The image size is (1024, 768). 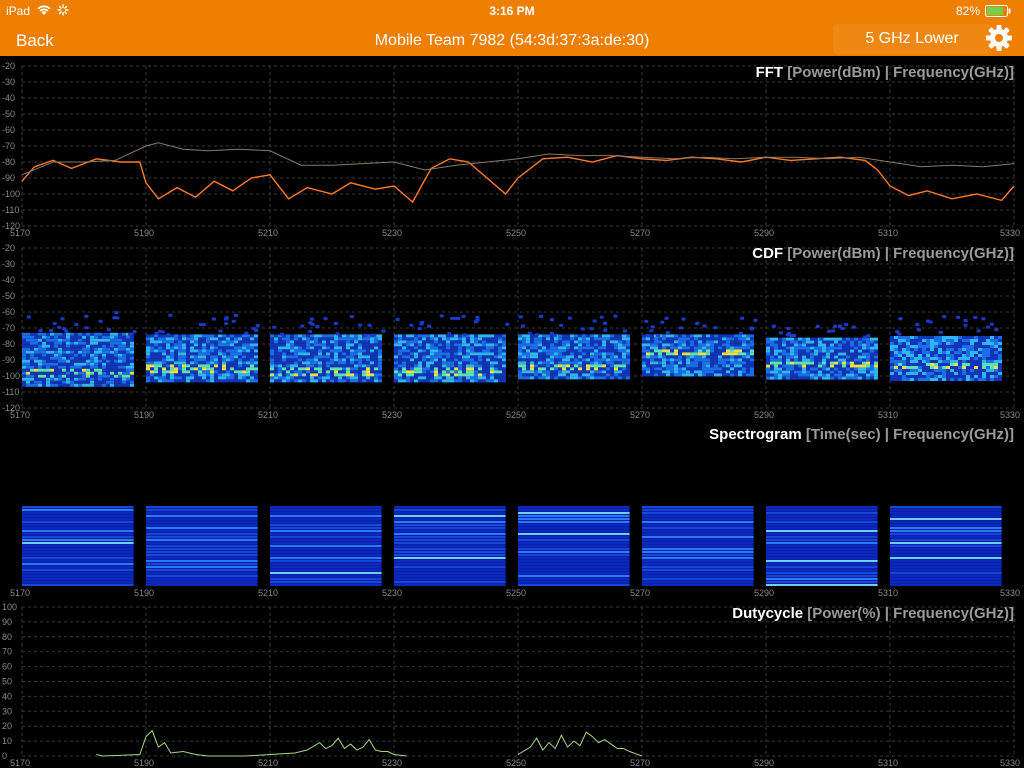 I want to click on cdf-y-tick-label: -30, so click(x=8, y=264).